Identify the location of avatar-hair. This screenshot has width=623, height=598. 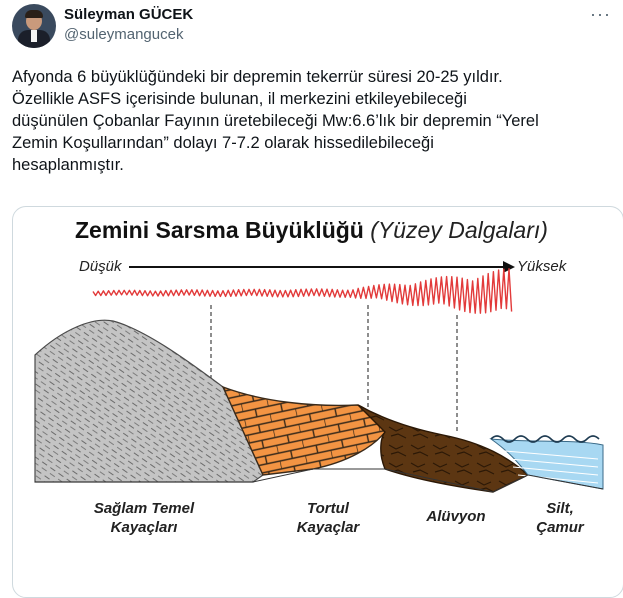
(34, 14).